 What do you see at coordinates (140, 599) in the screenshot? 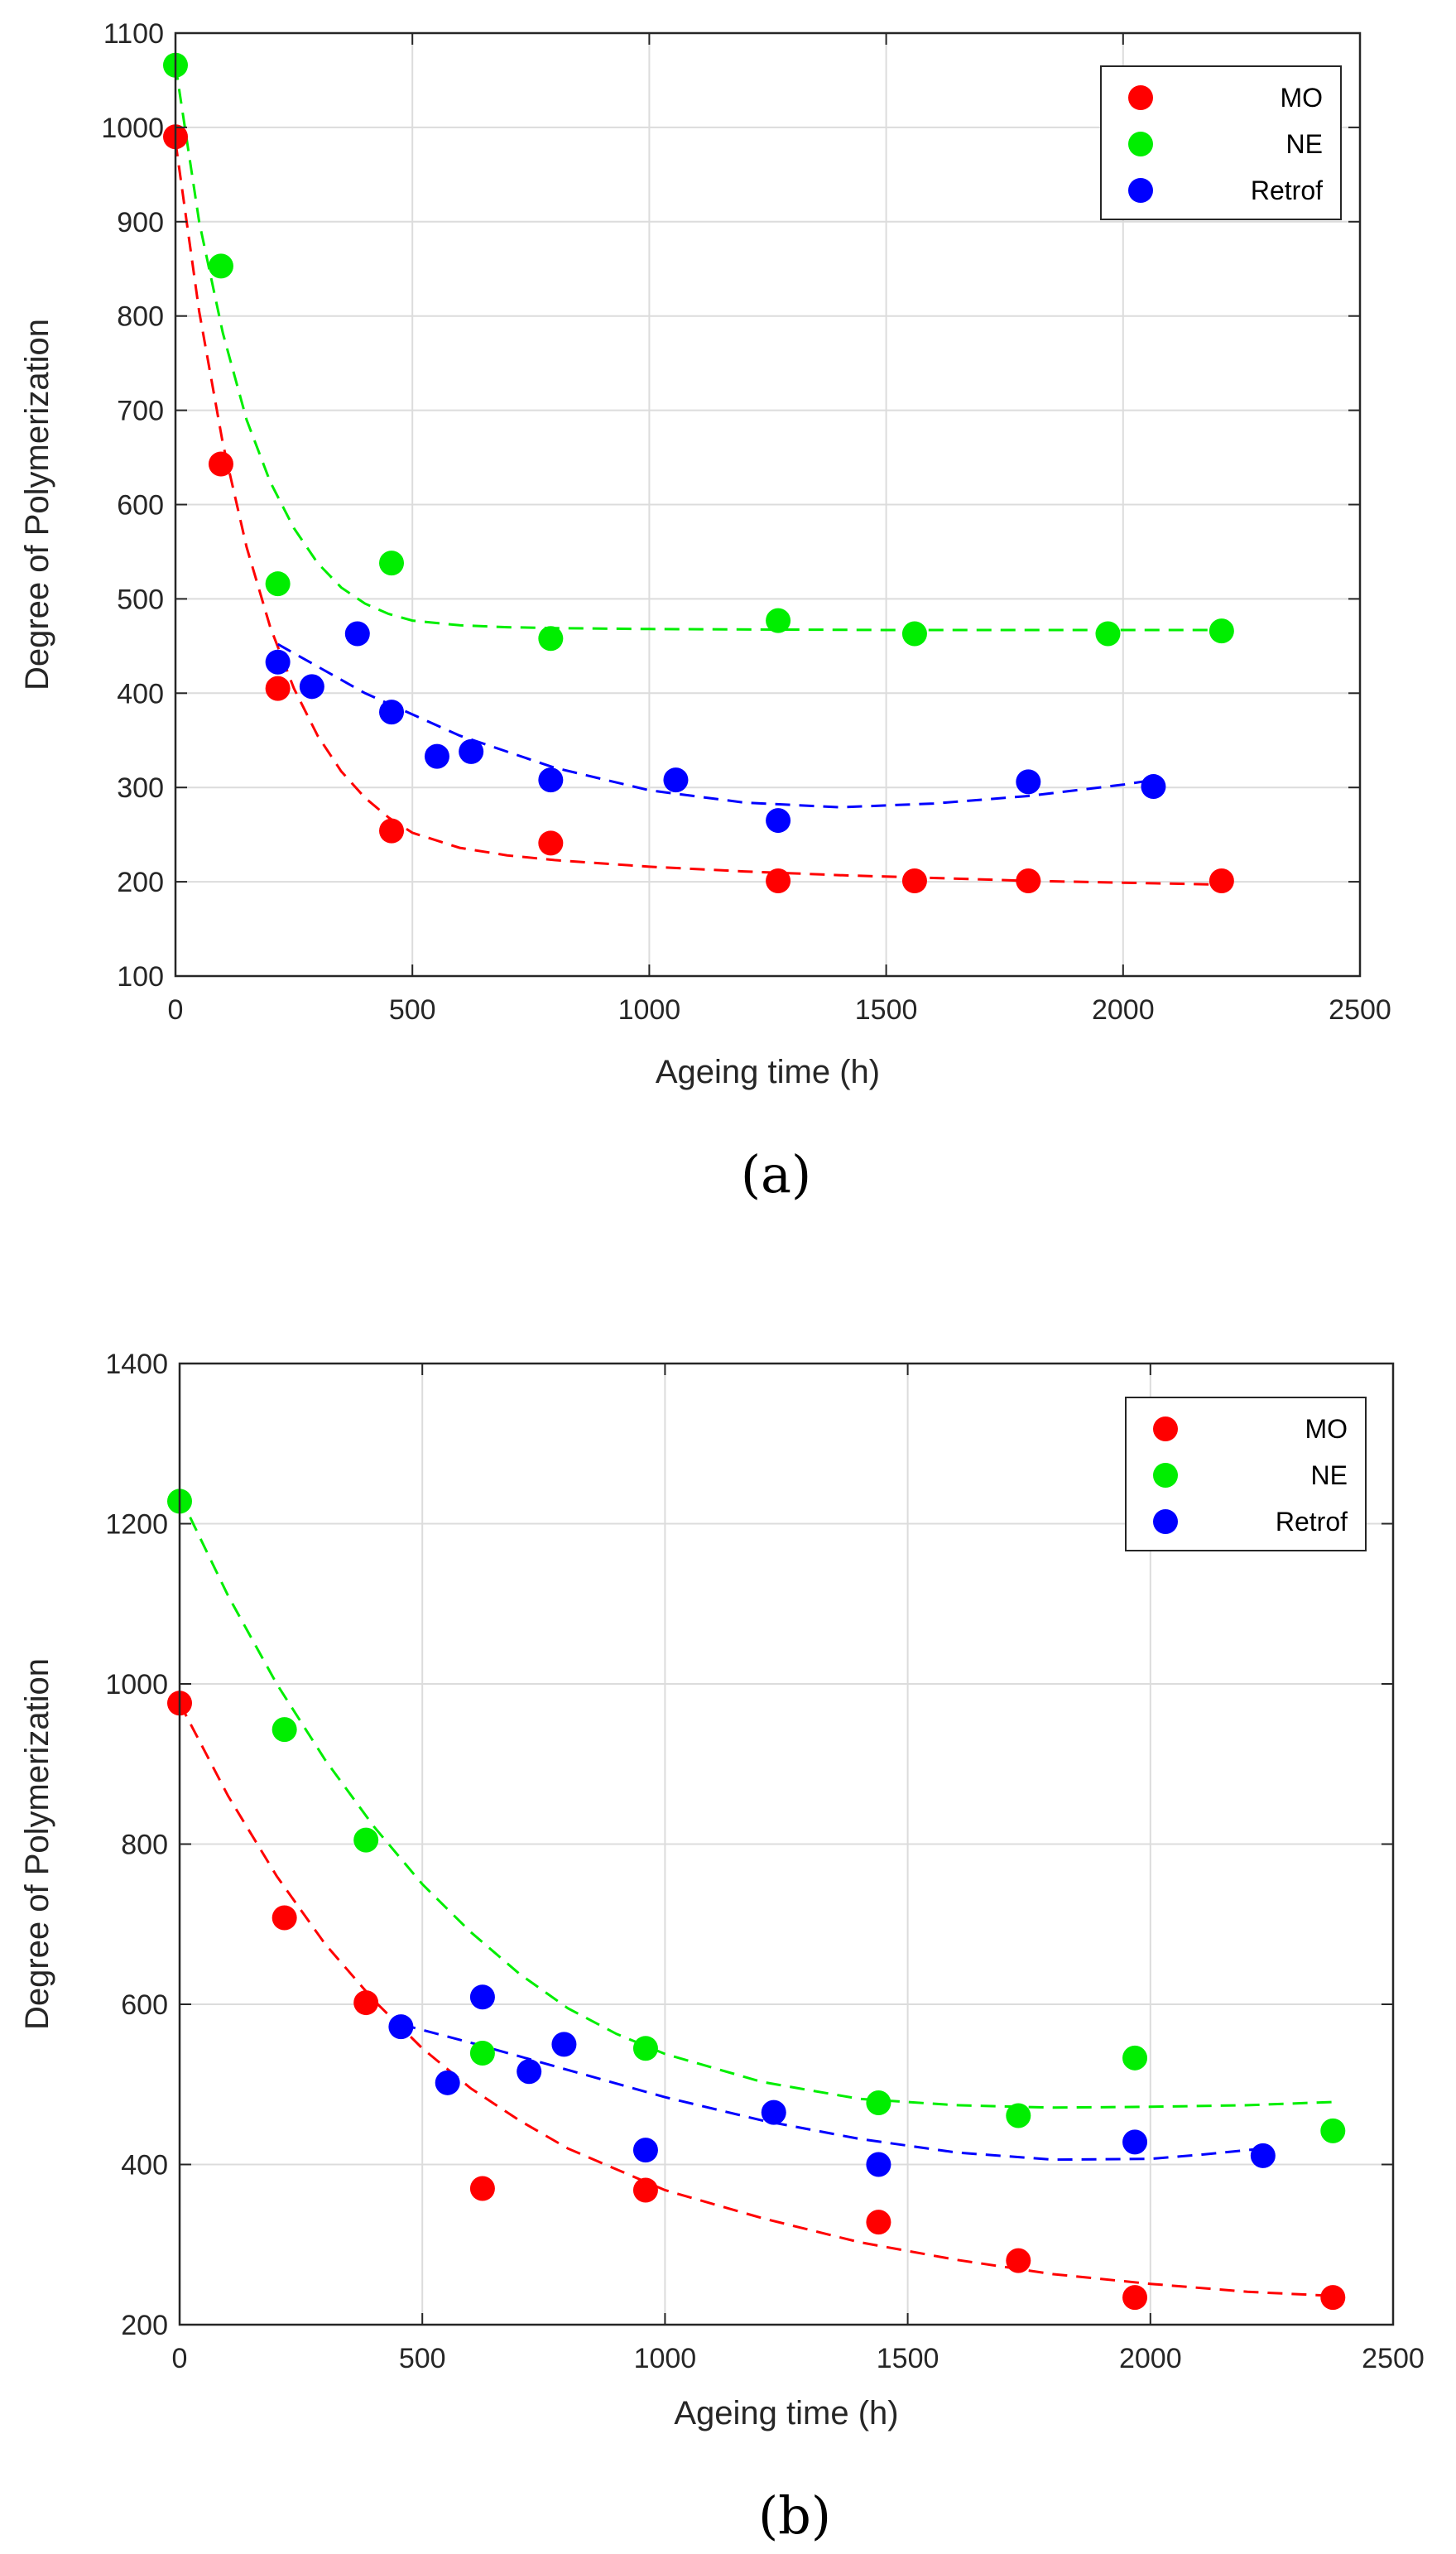
I see `y-tick-label: 500` at bounding box center [140, 599].